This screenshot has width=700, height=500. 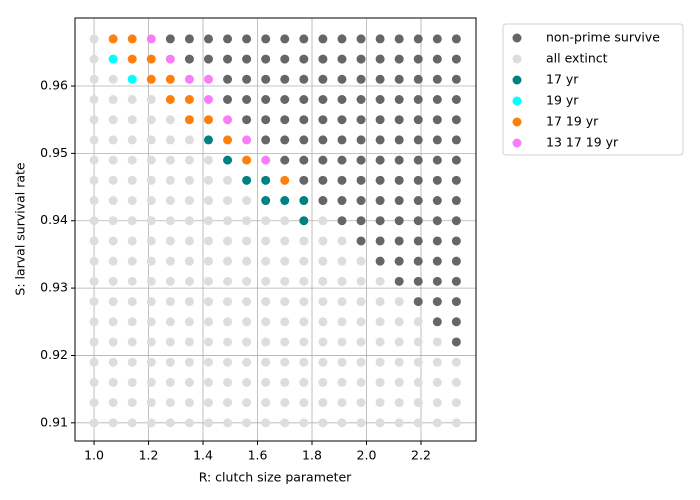 What do you see at coordinates (577, 58) in the screenshot?
I see `legend-label: all extinct` at bounding box center [577, 58].